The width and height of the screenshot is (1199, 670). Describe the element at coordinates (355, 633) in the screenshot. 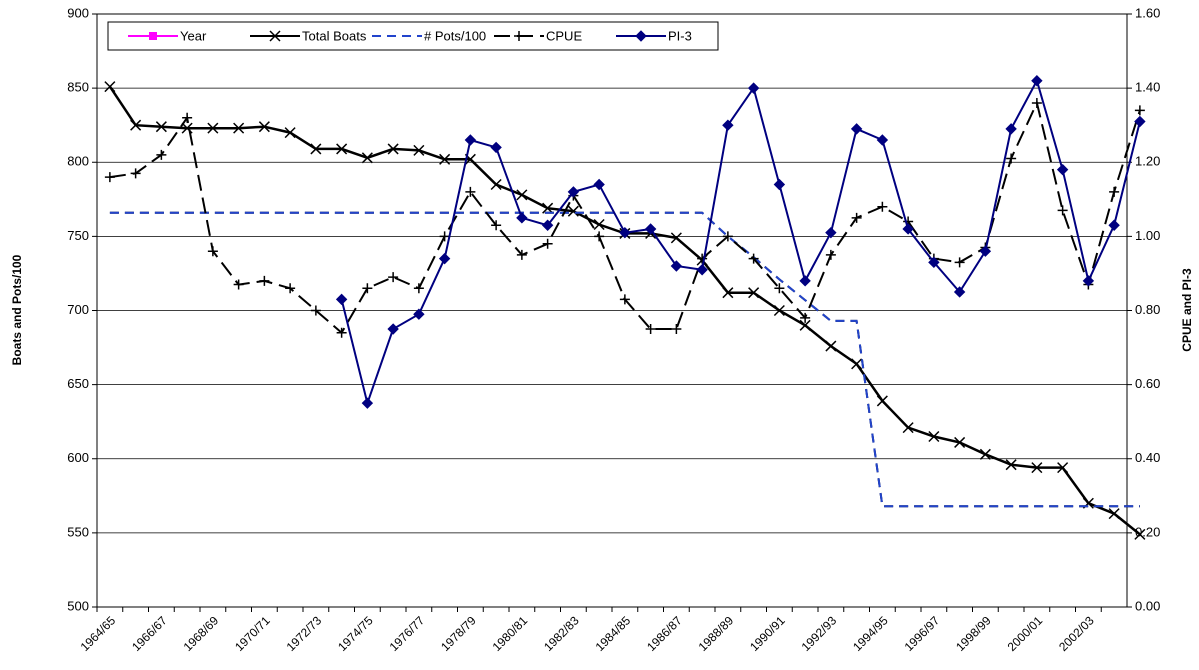

I see `x-tick-label: 1974/75` at that location.